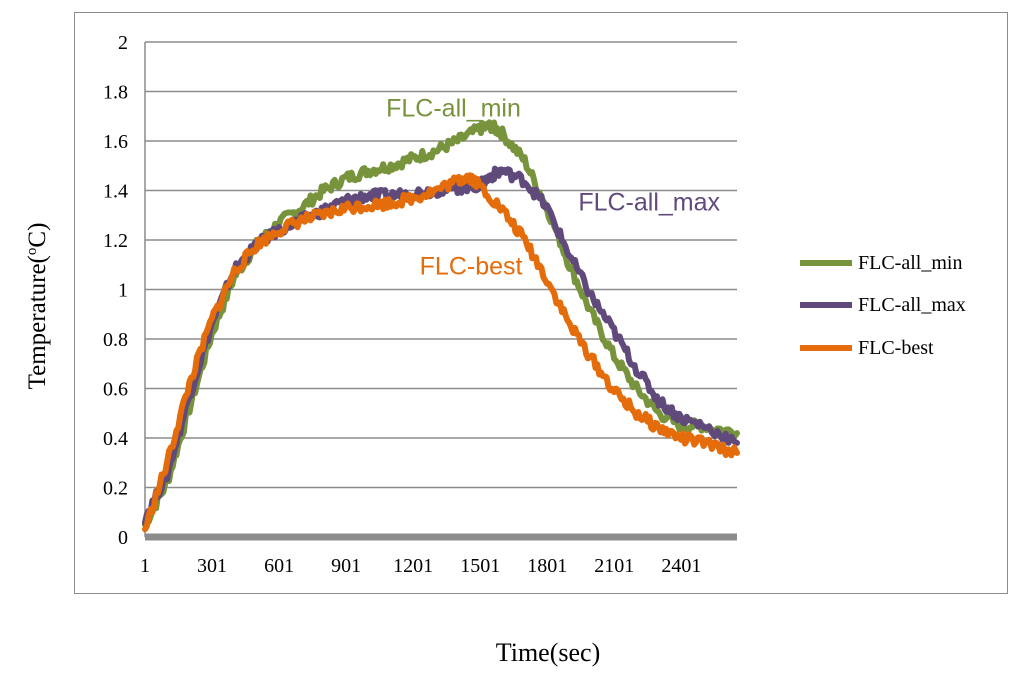 The height and width of the screenshot is (674, 1024). I want to click on legend-label: FLC-all_max, so click(912, 304).